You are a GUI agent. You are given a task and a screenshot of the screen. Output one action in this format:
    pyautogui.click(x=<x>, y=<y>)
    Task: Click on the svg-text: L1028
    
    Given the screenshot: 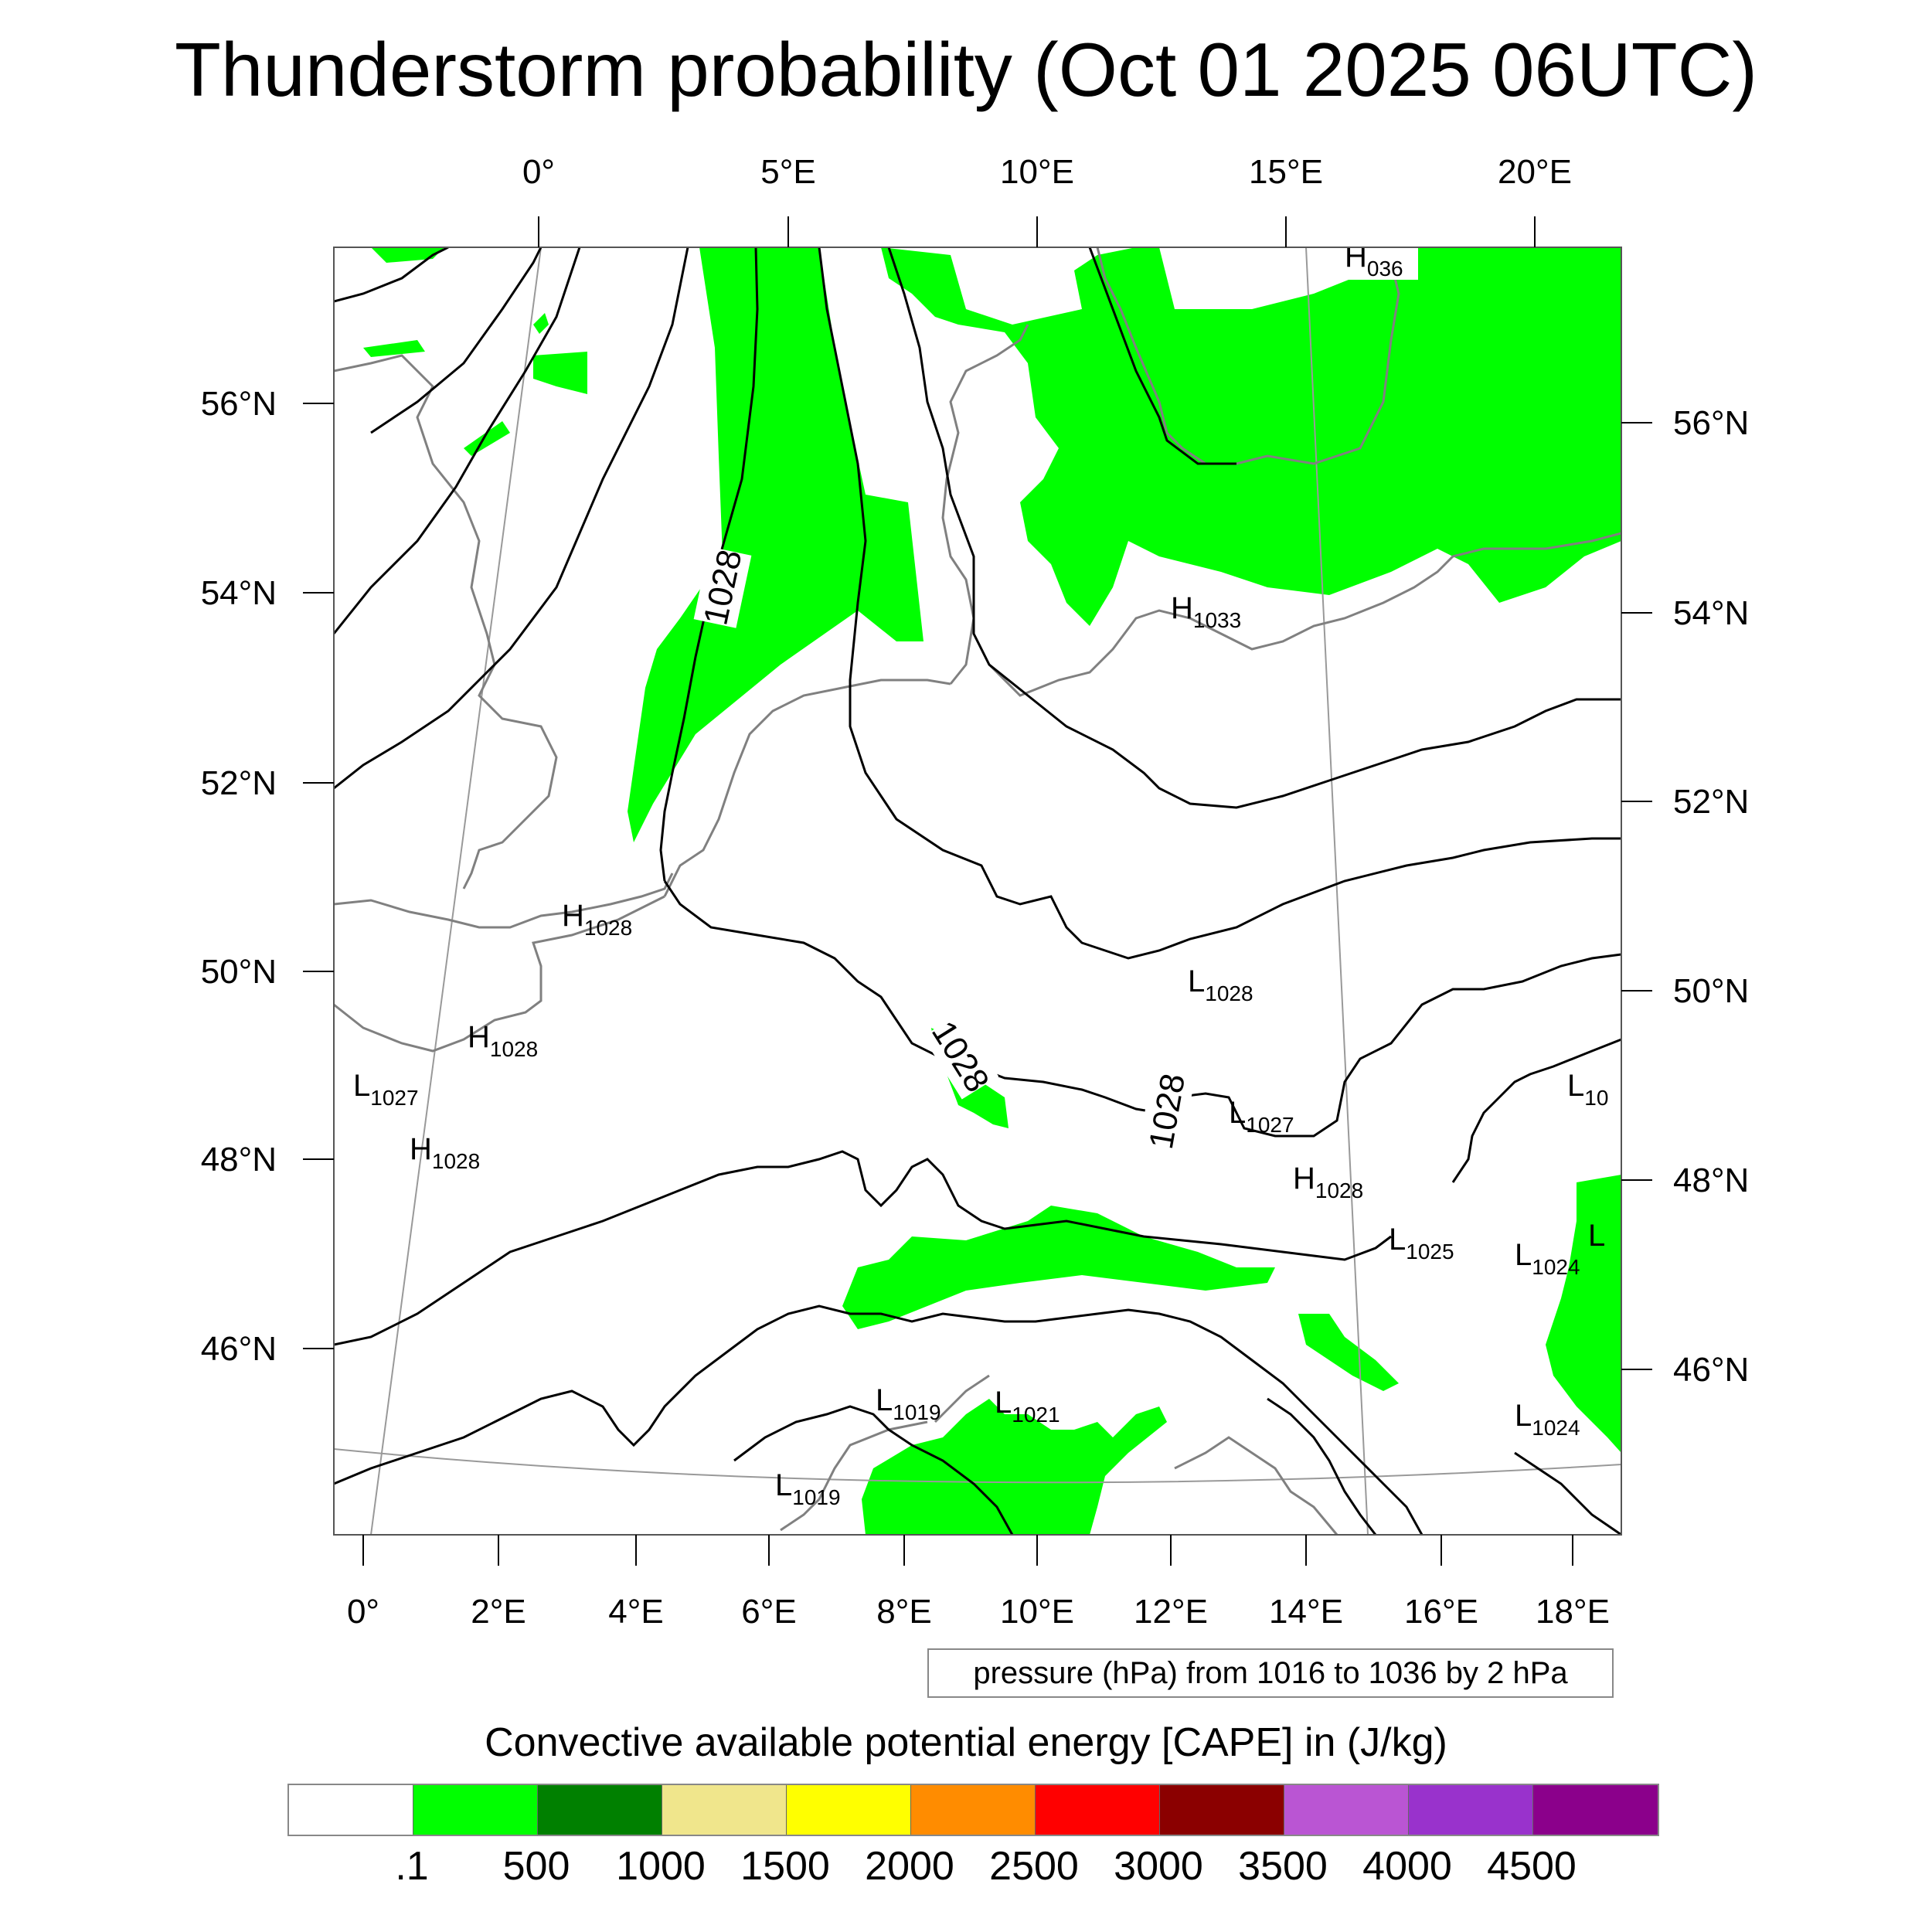 What is the action you would take?
    pyautogui.click(x=1220, y=985)
    